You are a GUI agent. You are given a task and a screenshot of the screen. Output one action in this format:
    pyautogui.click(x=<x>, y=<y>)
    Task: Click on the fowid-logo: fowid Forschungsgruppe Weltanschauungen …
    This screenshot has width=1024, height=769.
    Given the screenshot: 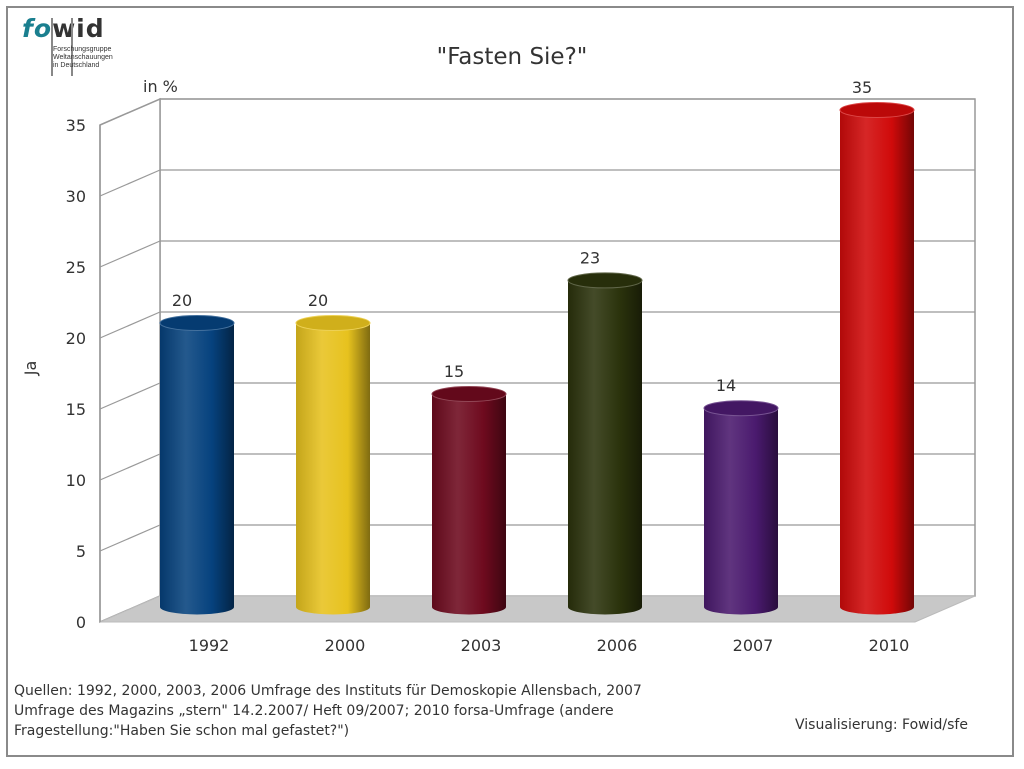 What is the action you would take?
    pyautogui.click(x=92, y=49)
    